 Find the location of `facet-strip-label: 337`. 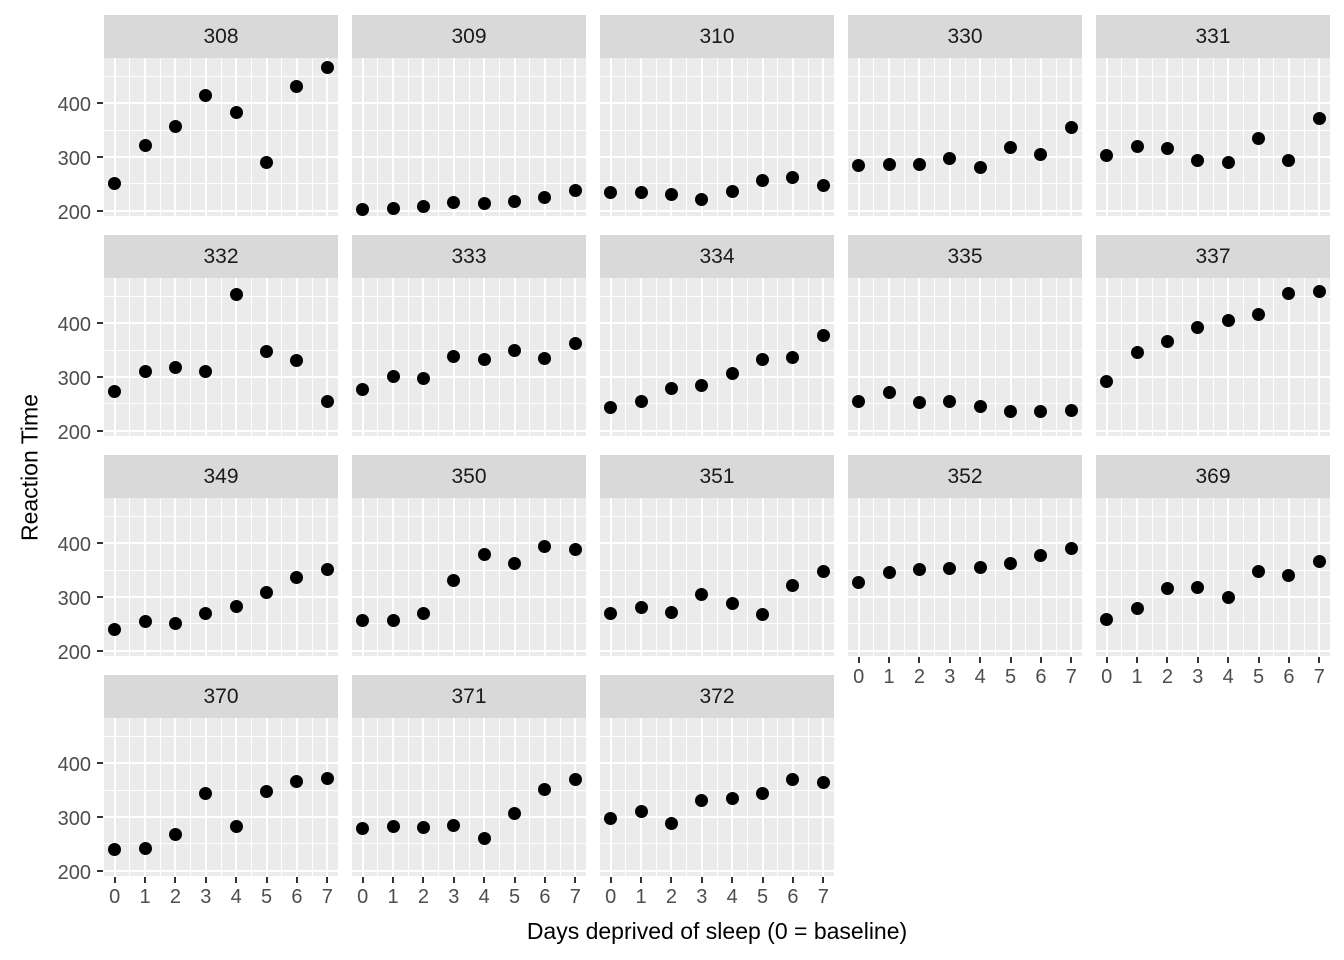

facet-strip-label: 337 is located at coordinates (1213, 256).